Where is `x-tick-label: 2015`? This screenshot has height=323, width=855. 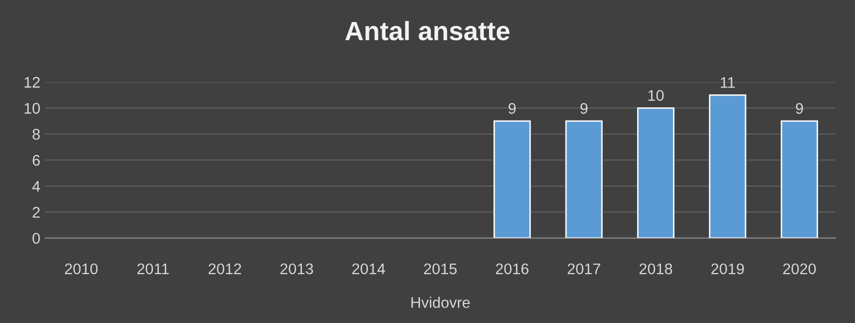
x-tick-label: 2015 is located at coordinates (440, 268).